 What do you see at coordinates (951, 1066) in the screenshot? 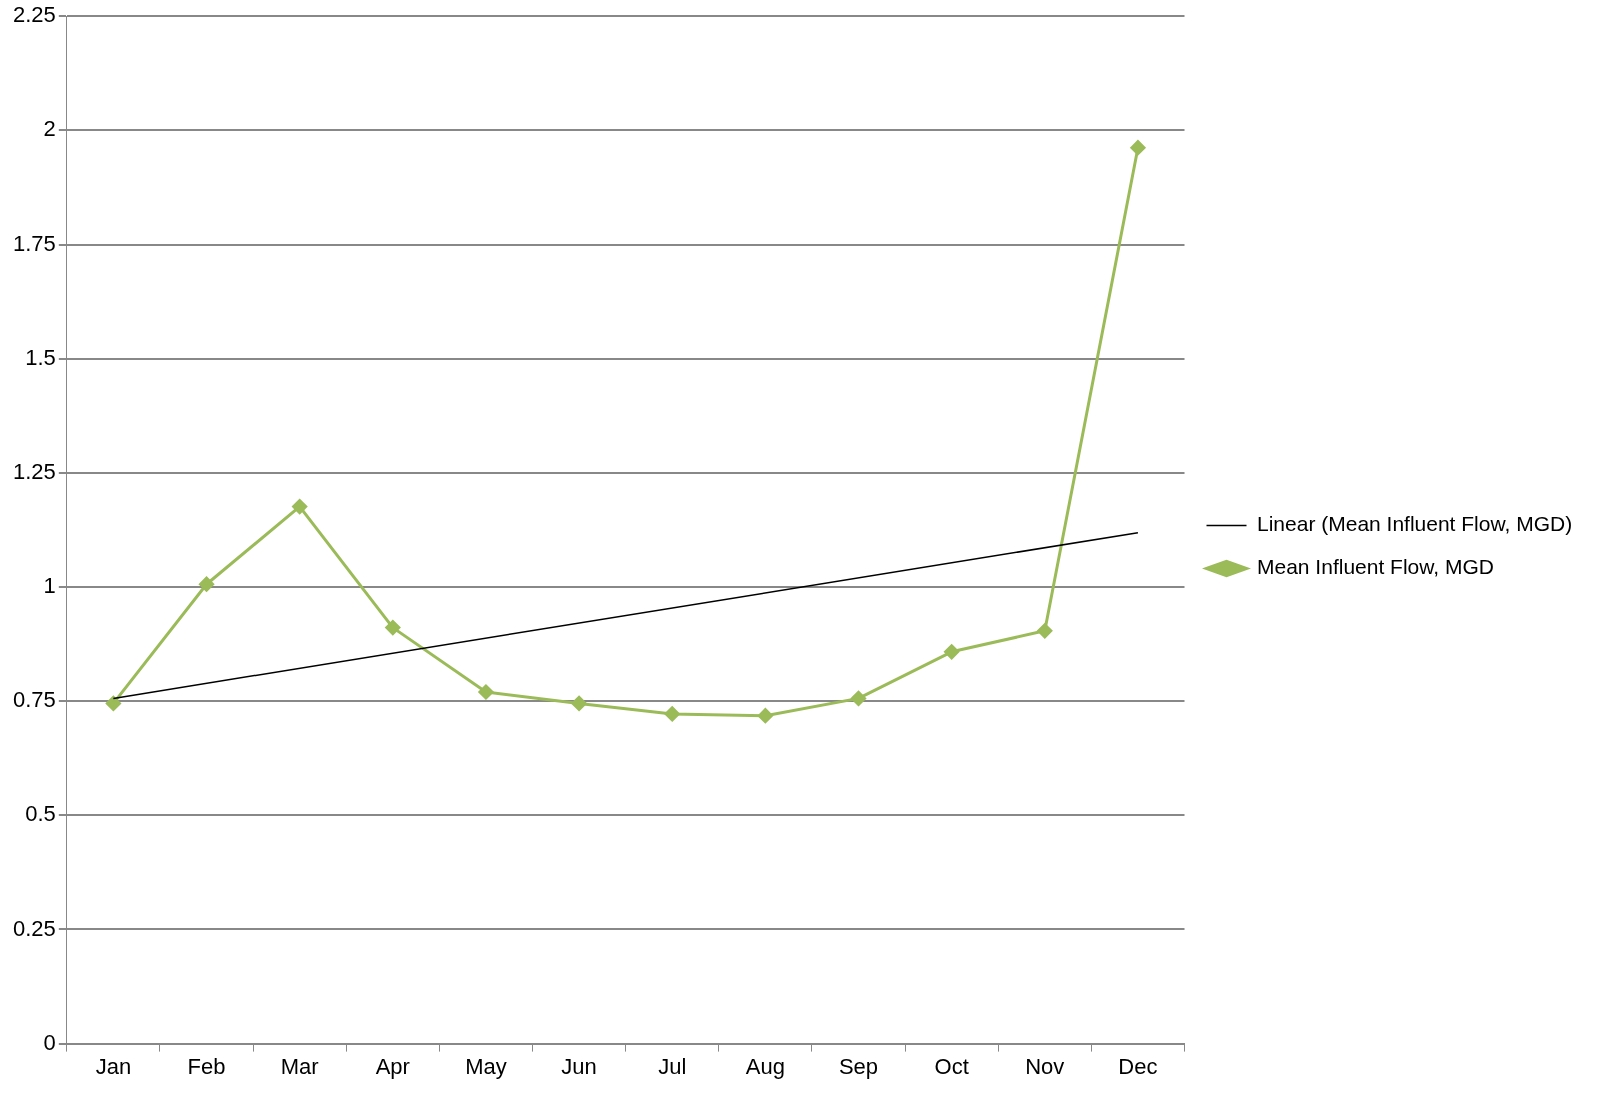
I see `x-tick-label: Oct` at bounding box center [951, 1066].